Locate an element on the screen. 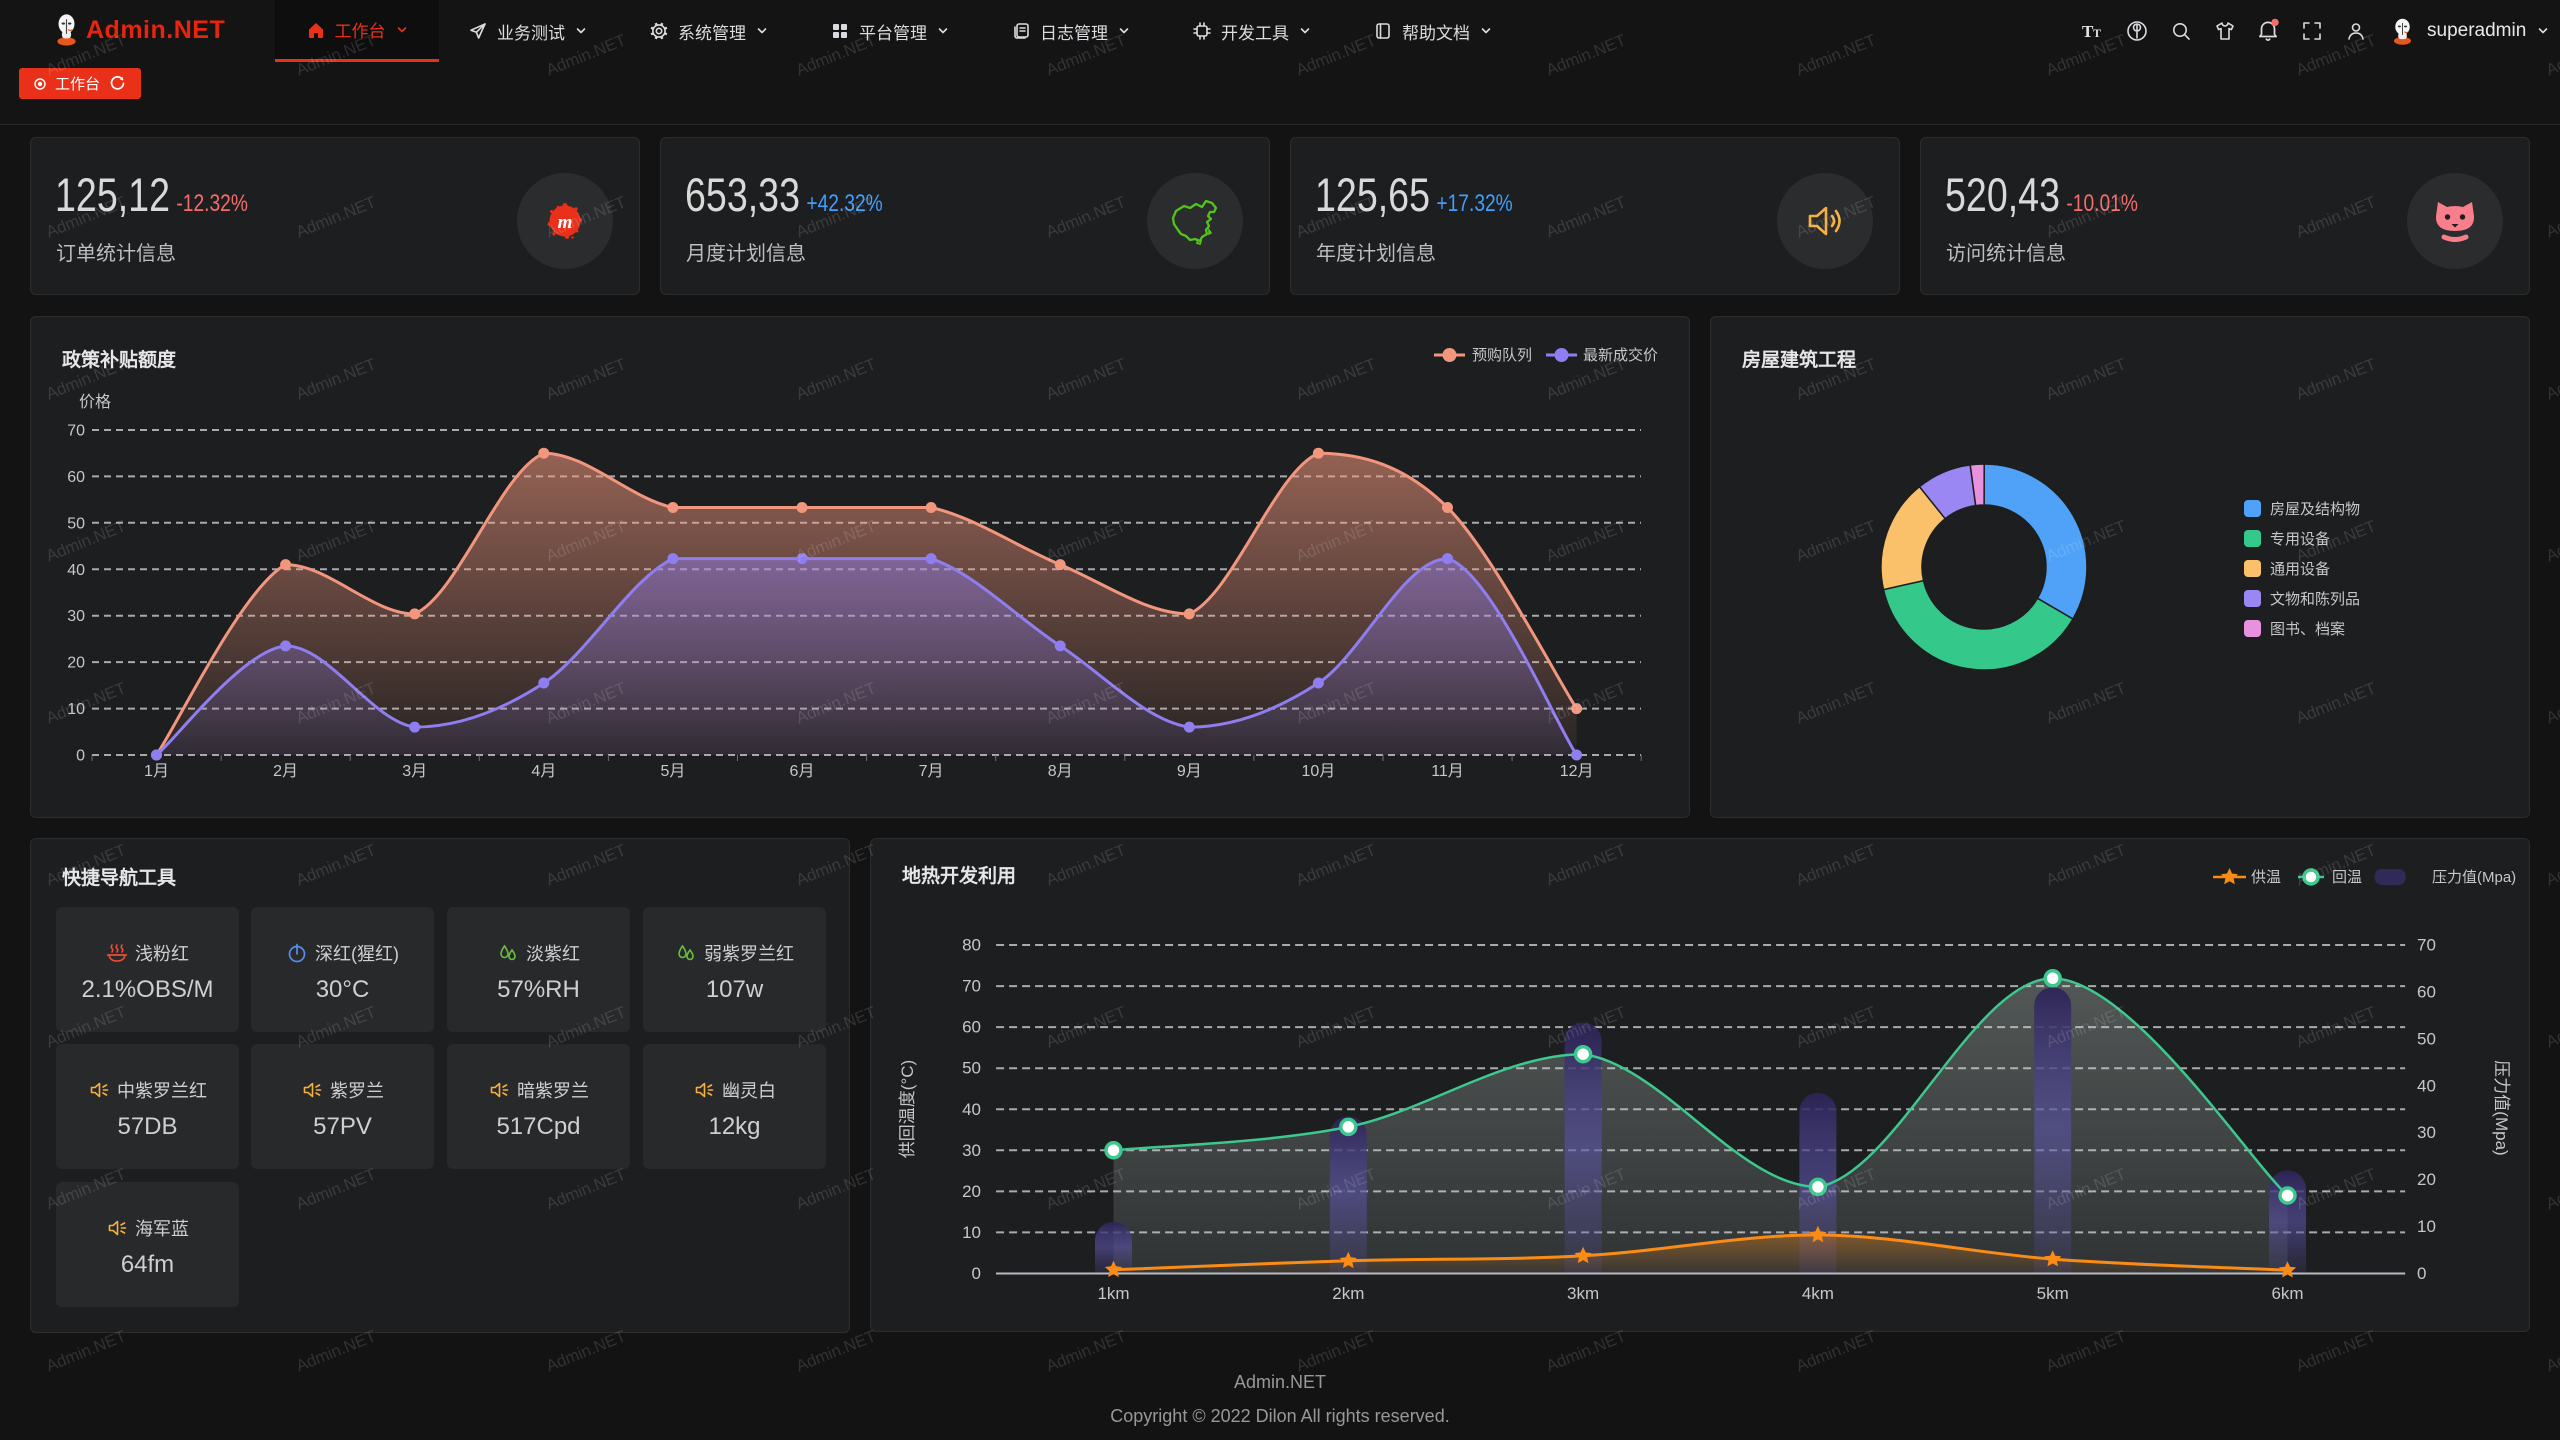 The width and height of the screenshot is (2560, 1440). svg-text: 3km is located at coordinates (1583, 1293).